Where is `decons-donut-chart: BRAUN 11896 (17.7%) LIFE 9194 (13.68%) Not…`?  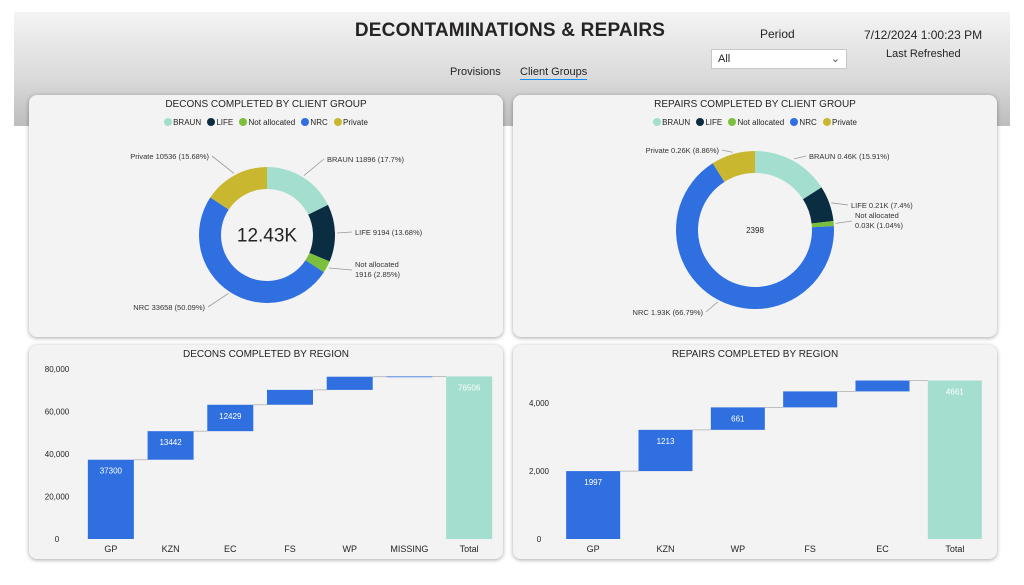
decons-donut-chart: BRAUN 11896 (17.7%) LIFE 9194 (13.68%) Not… is located at coordinates (276, 232).